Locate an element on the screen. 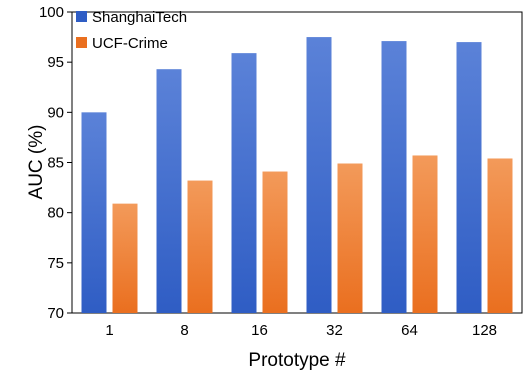 Image resolution: width=532 pixels, height=380 pixels. legend: ShanghaiTech UCF-Crime is located at coordinates (131, 30).